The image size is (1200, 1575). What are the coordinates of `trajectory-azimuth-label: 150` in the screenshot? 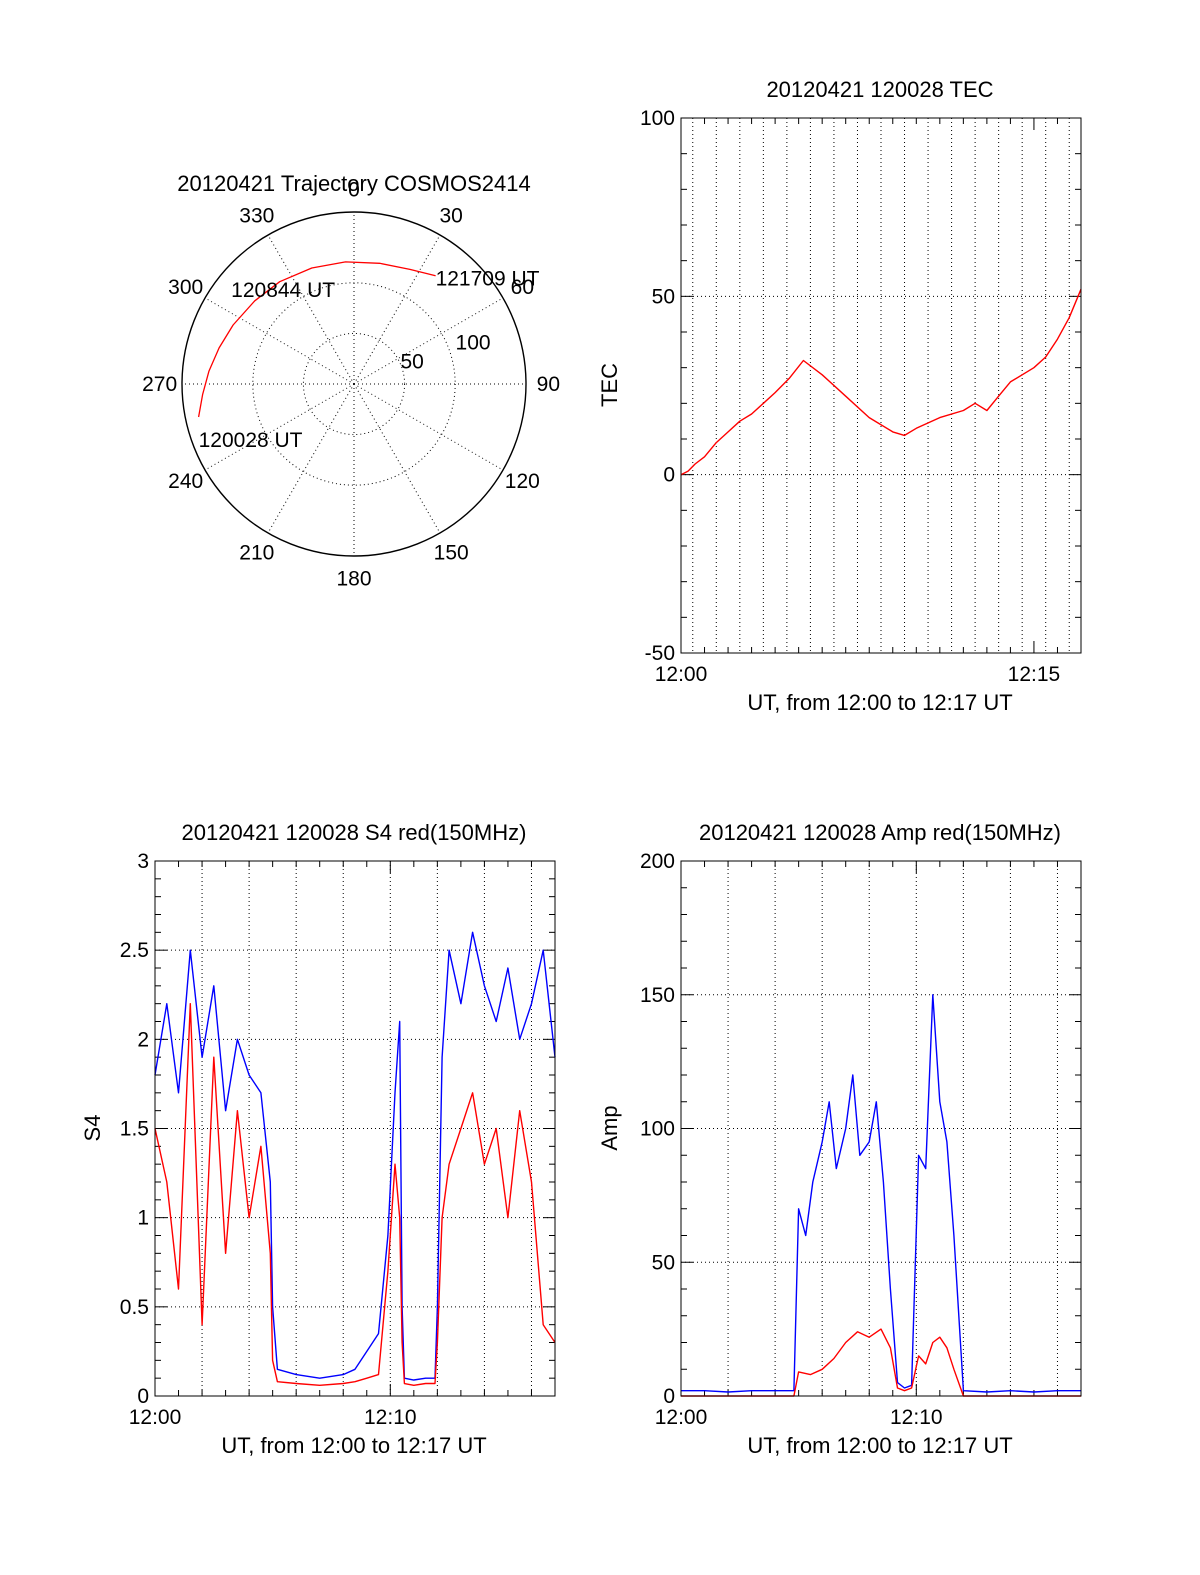 It's located at (451, 552).